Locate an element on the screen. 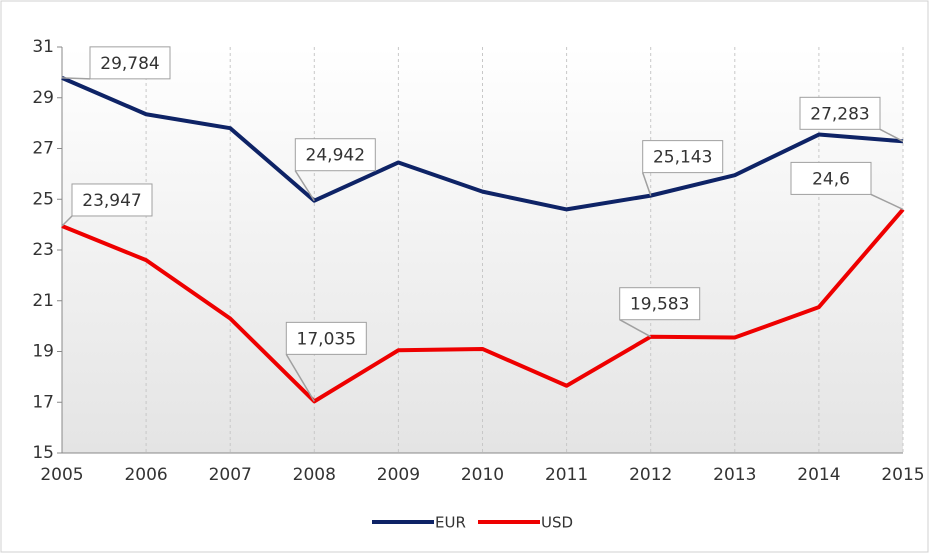  y-tick-label: 15 is located at coordinates (43, 453).